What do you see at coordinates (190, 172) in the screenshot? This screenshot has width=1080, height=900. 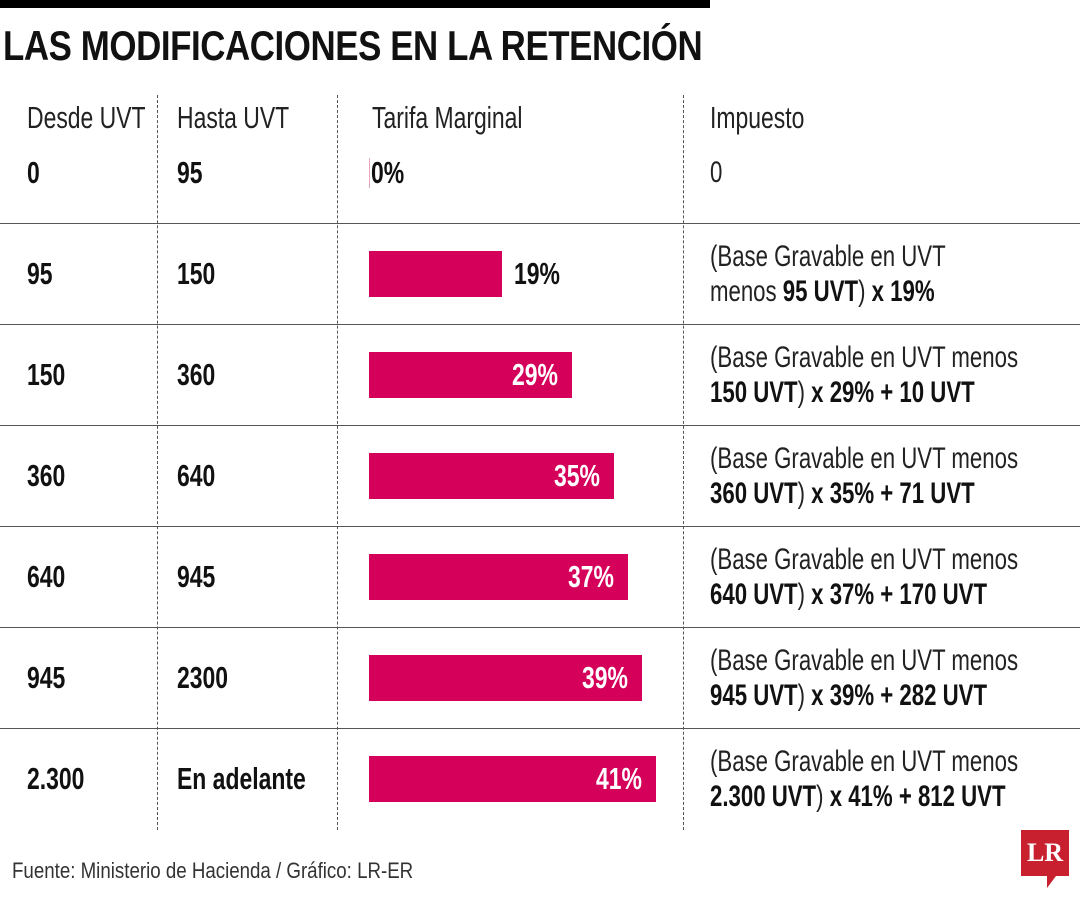 I see `hasta-cell-text: 95` at bounding box center [190, 172].